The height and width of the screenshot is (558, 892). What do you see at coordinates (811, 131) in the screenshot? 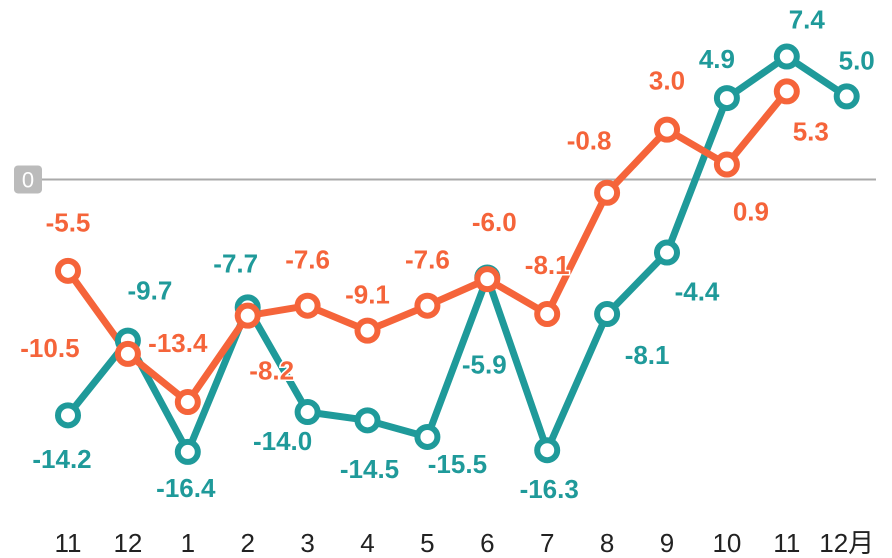
I see `data-label: 5.3` at bounding box center [811, 131].